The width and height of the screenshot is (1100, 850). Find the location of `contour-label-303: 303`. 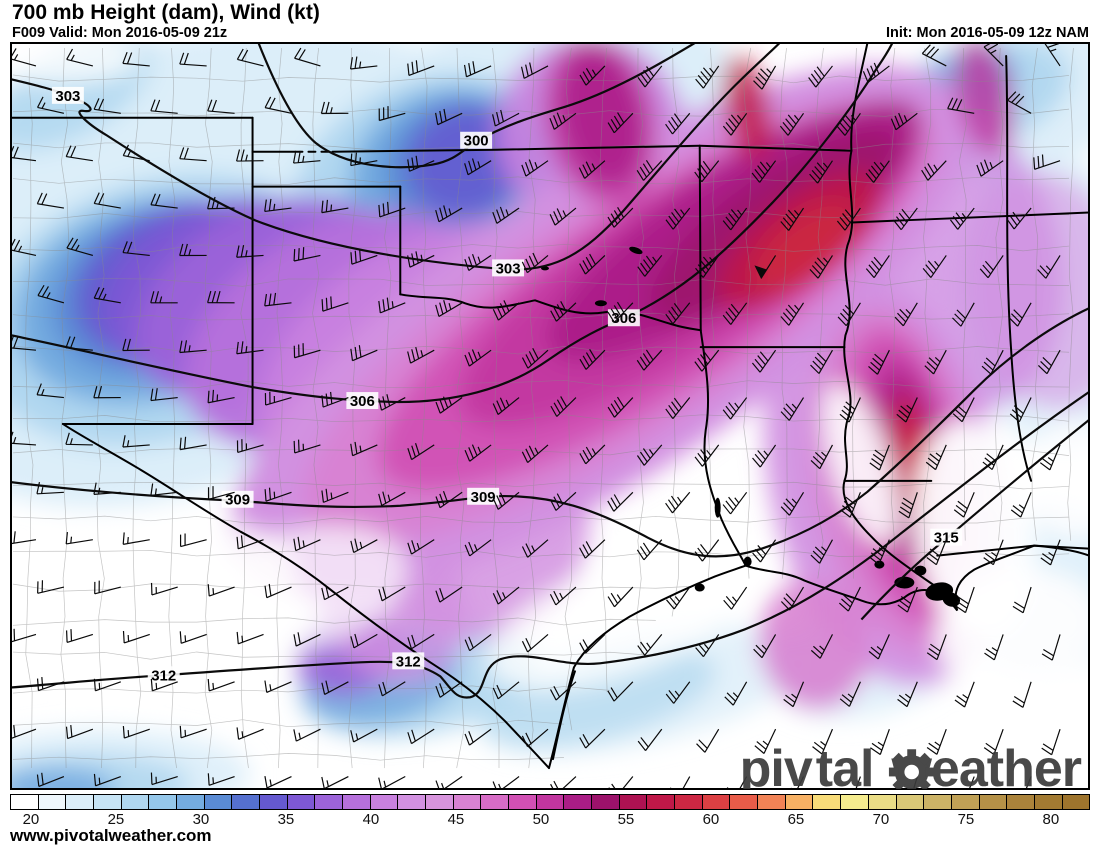

contour-label-303: 303 is located at coordinates (67, 96).